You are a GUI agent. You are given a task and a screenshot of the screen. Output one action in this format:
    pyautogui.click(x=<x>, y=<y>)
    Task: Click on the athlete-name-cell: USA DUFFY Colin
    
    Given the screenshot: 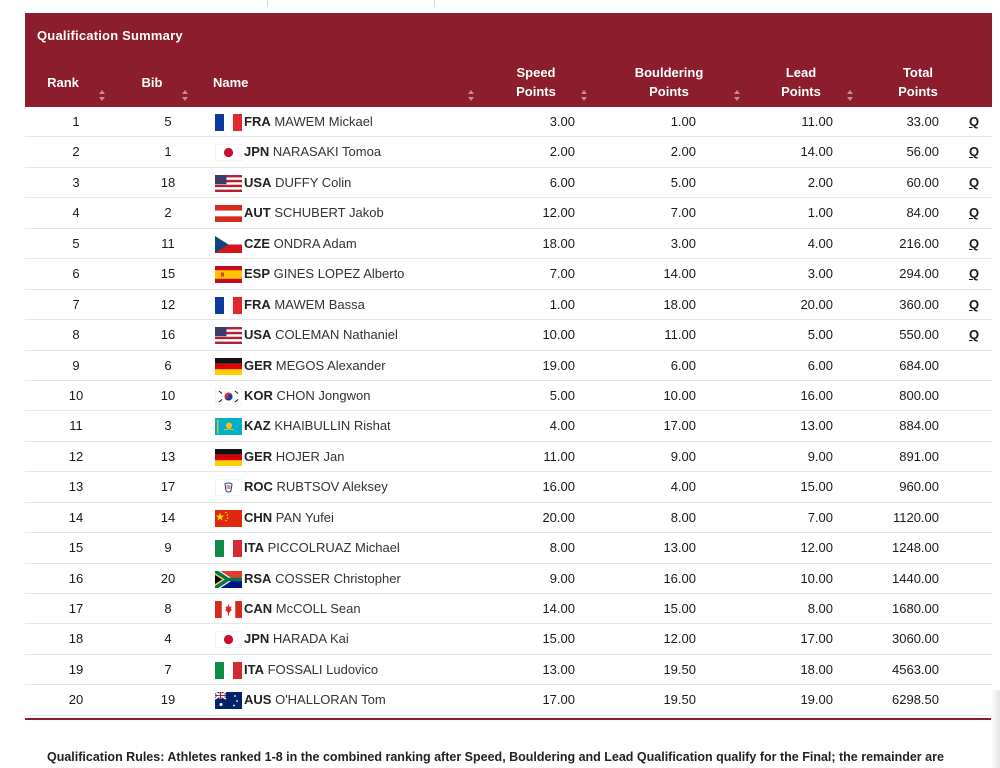 What is the action you would take?
    pyautogui.click(x=297, y=183)
    